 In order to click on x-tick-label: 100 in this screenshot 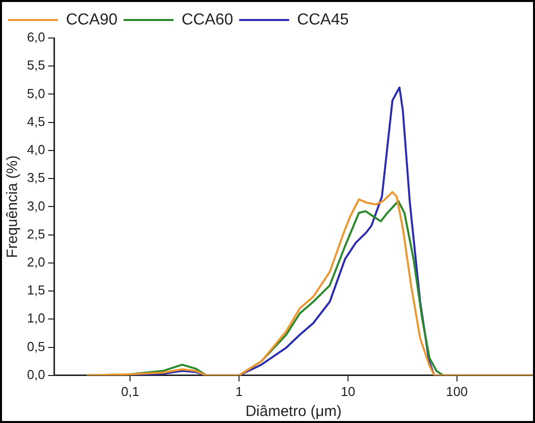, I will do `click(457, 391)`.